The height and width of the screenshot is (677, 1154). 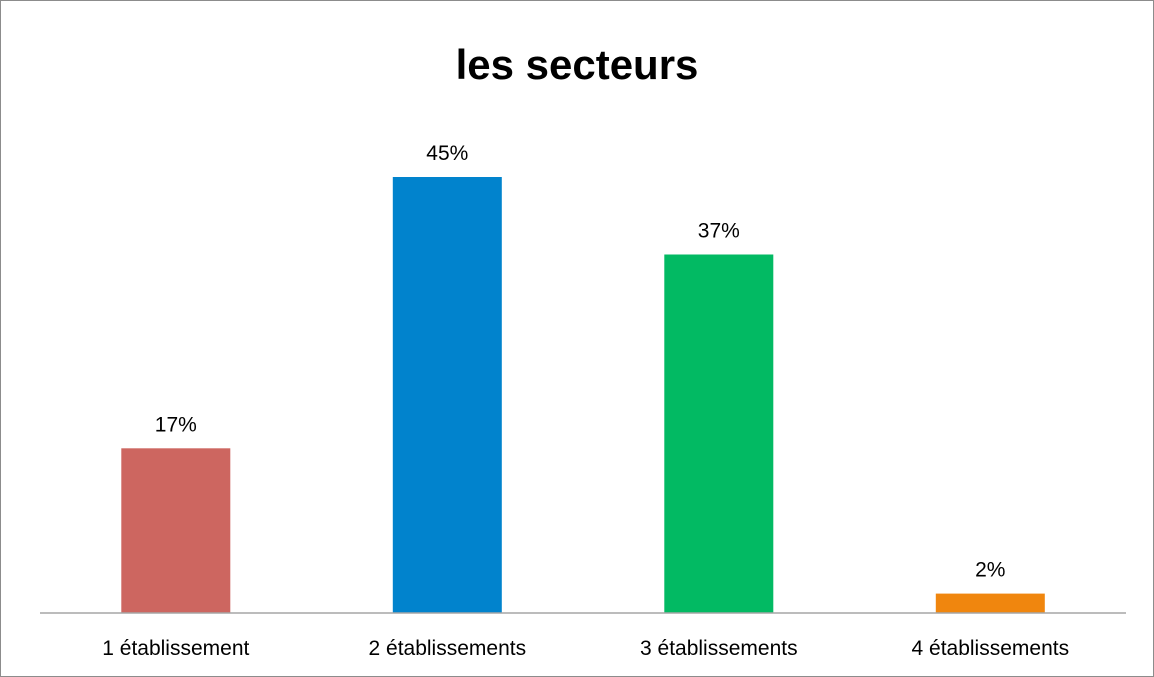 I want to click on data-label-3: 37%, so click(x=719, y=231).